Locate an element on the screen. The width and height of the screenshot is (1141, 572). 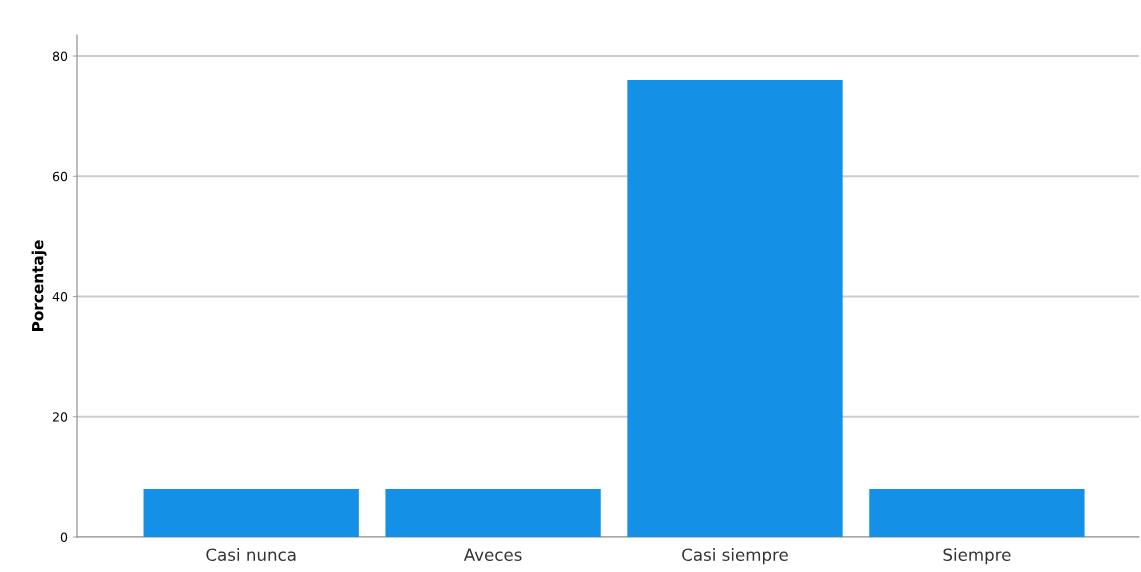
y-tick-label: 40 is located at coordinates (60, 296).